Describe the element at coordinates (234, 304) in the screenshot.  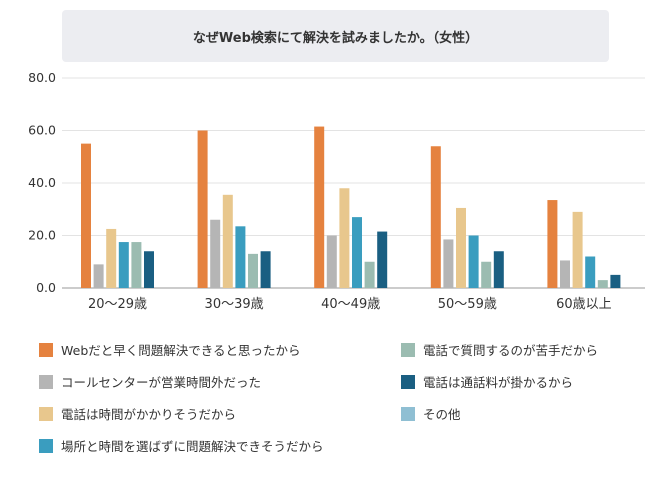
I see `x-tick-label: 30～39歳` at that location.